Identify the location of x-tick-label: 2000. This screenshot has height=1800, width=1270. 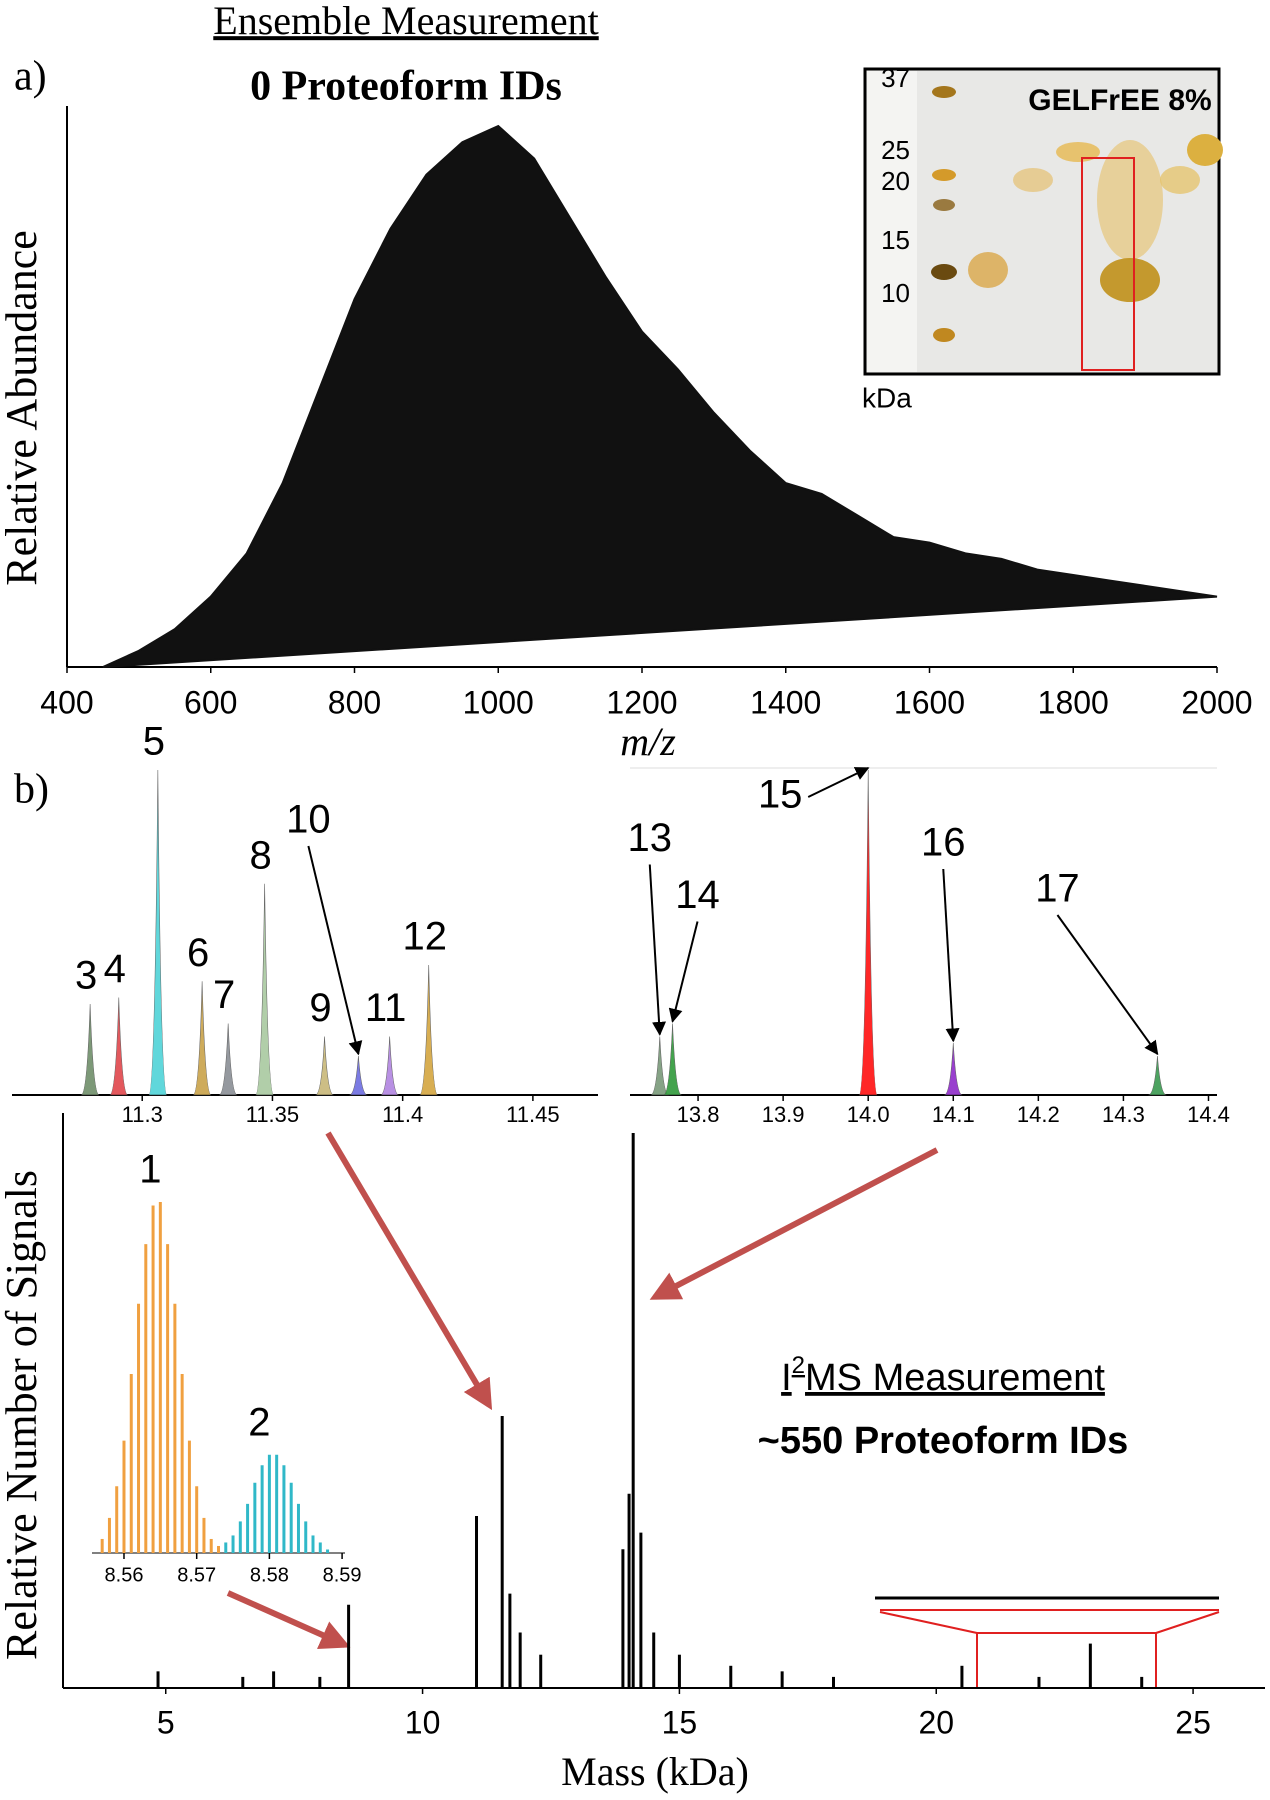
(1216, 702).